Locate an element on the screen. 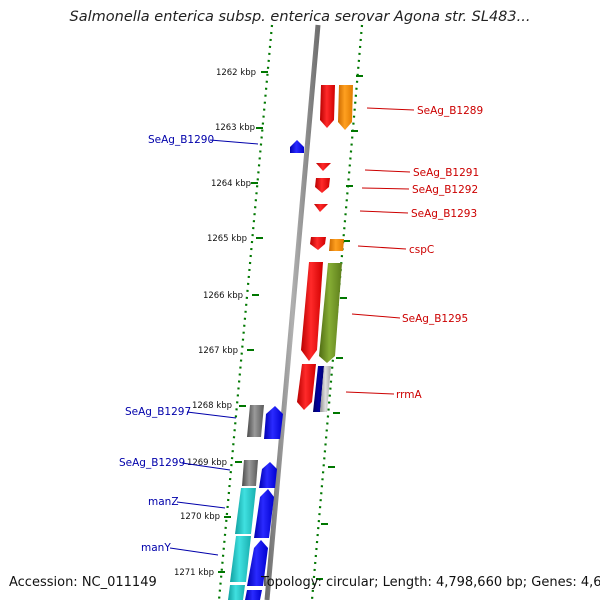  gene-seag-b1289-b is located at coordinates (345, 107).